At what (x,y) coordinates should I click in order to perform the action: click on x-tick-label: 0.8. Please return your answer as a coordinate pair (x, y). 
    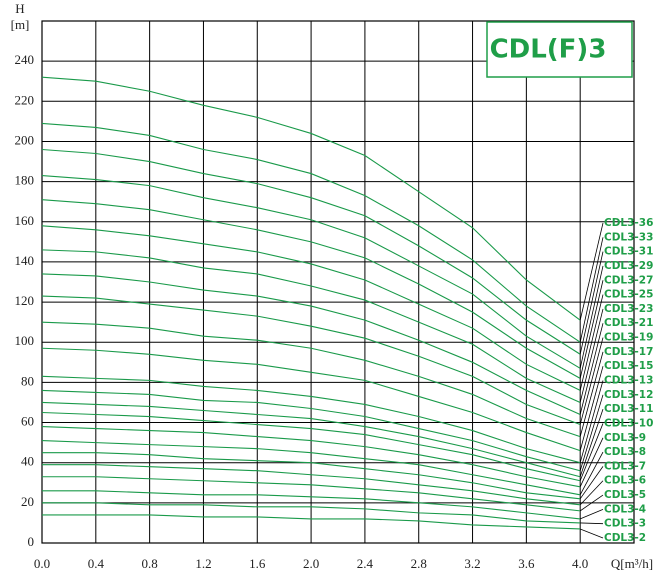
    Looking at the image, I should click on (150, 563).